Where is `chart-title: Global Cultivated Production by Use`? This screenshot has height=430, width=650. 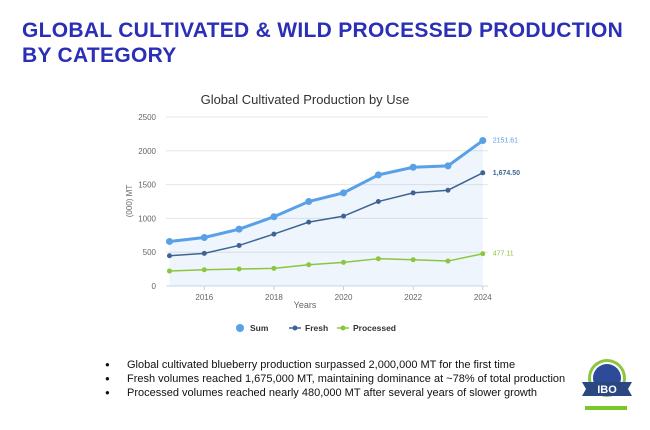
chart-title: Global Cultivated Production by Use is located at coordinates (305, 99).